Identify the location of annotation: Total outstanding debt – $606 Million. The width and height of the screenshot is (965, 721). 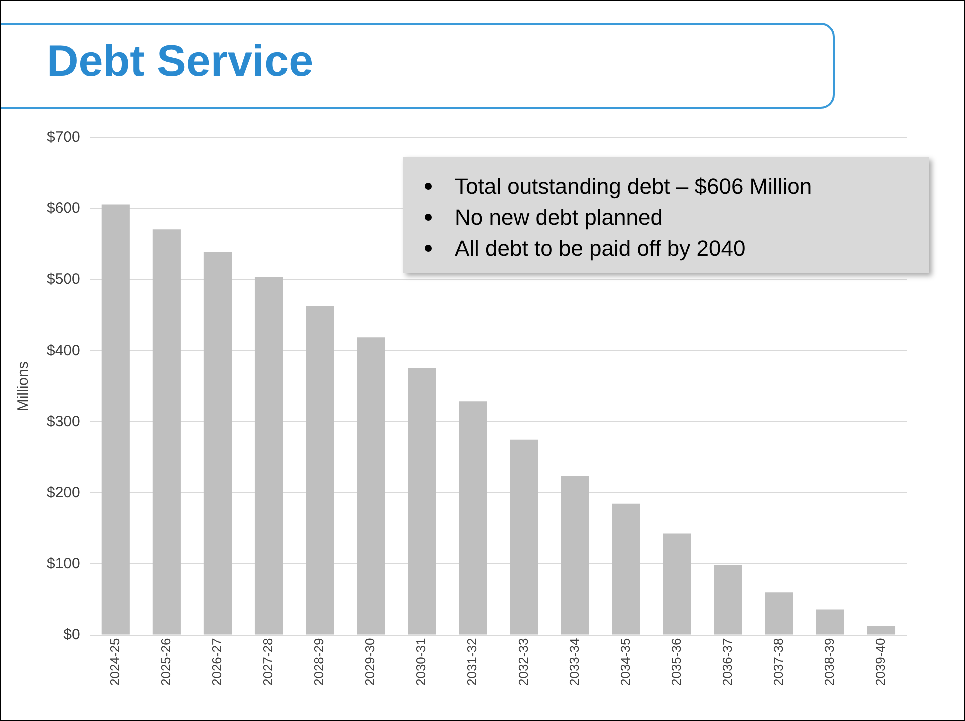
(634, 187).